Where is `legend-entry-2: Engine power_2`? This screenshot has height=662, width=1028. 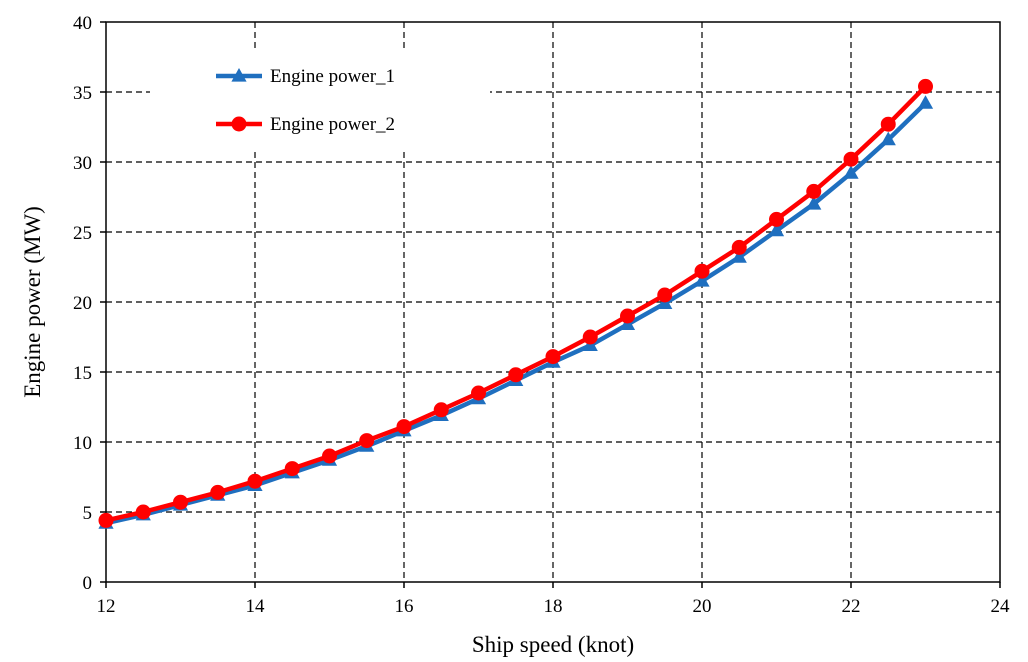 legend-entry-2: Engine power_2 is located at coordinates (305, 124).